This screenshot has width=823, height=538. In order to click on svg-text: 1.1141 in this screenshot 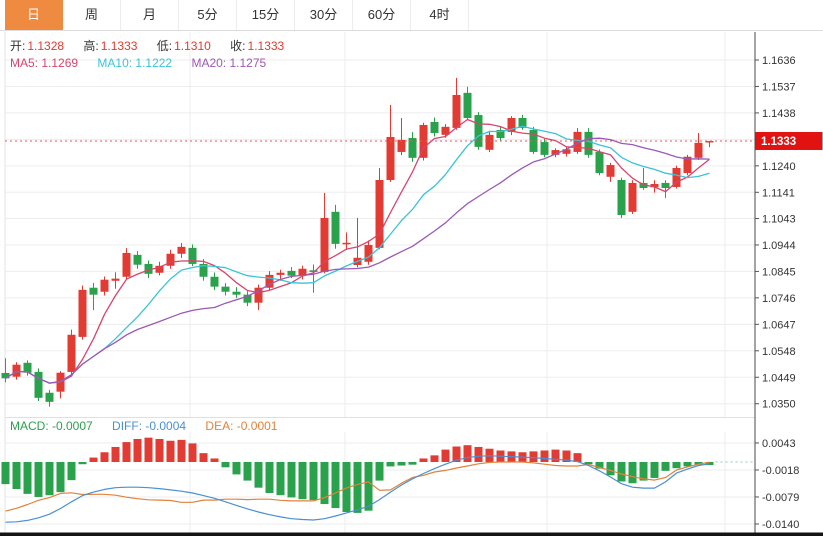, I will do `click(778, 193)`.